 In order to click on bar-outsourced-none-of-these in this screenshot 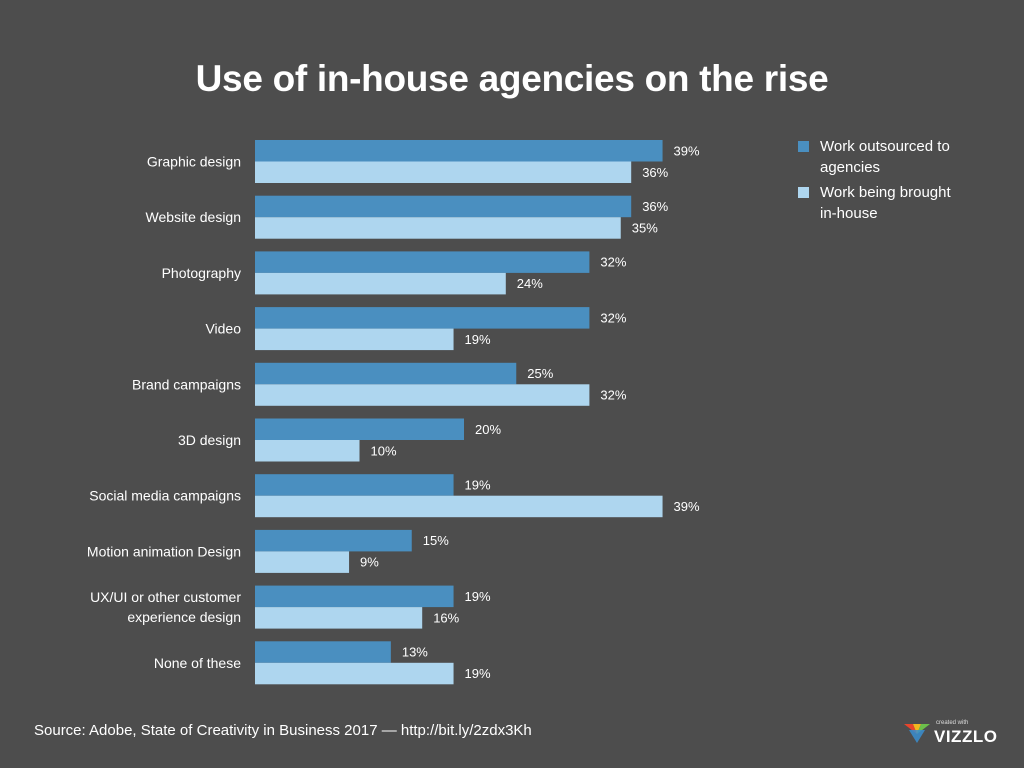, I will do `click(323, 652)`.